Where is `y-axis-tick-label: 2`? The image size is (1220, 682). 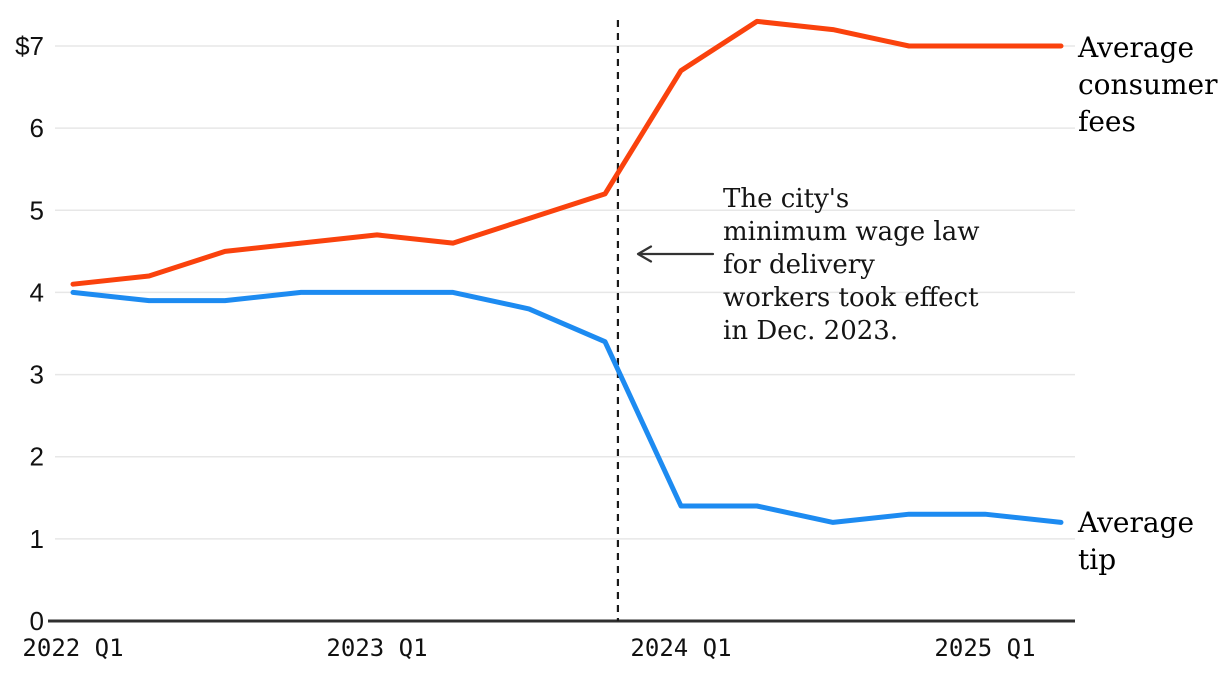
y-axis-tick-label: 2 is located at coordinates (37, 457).